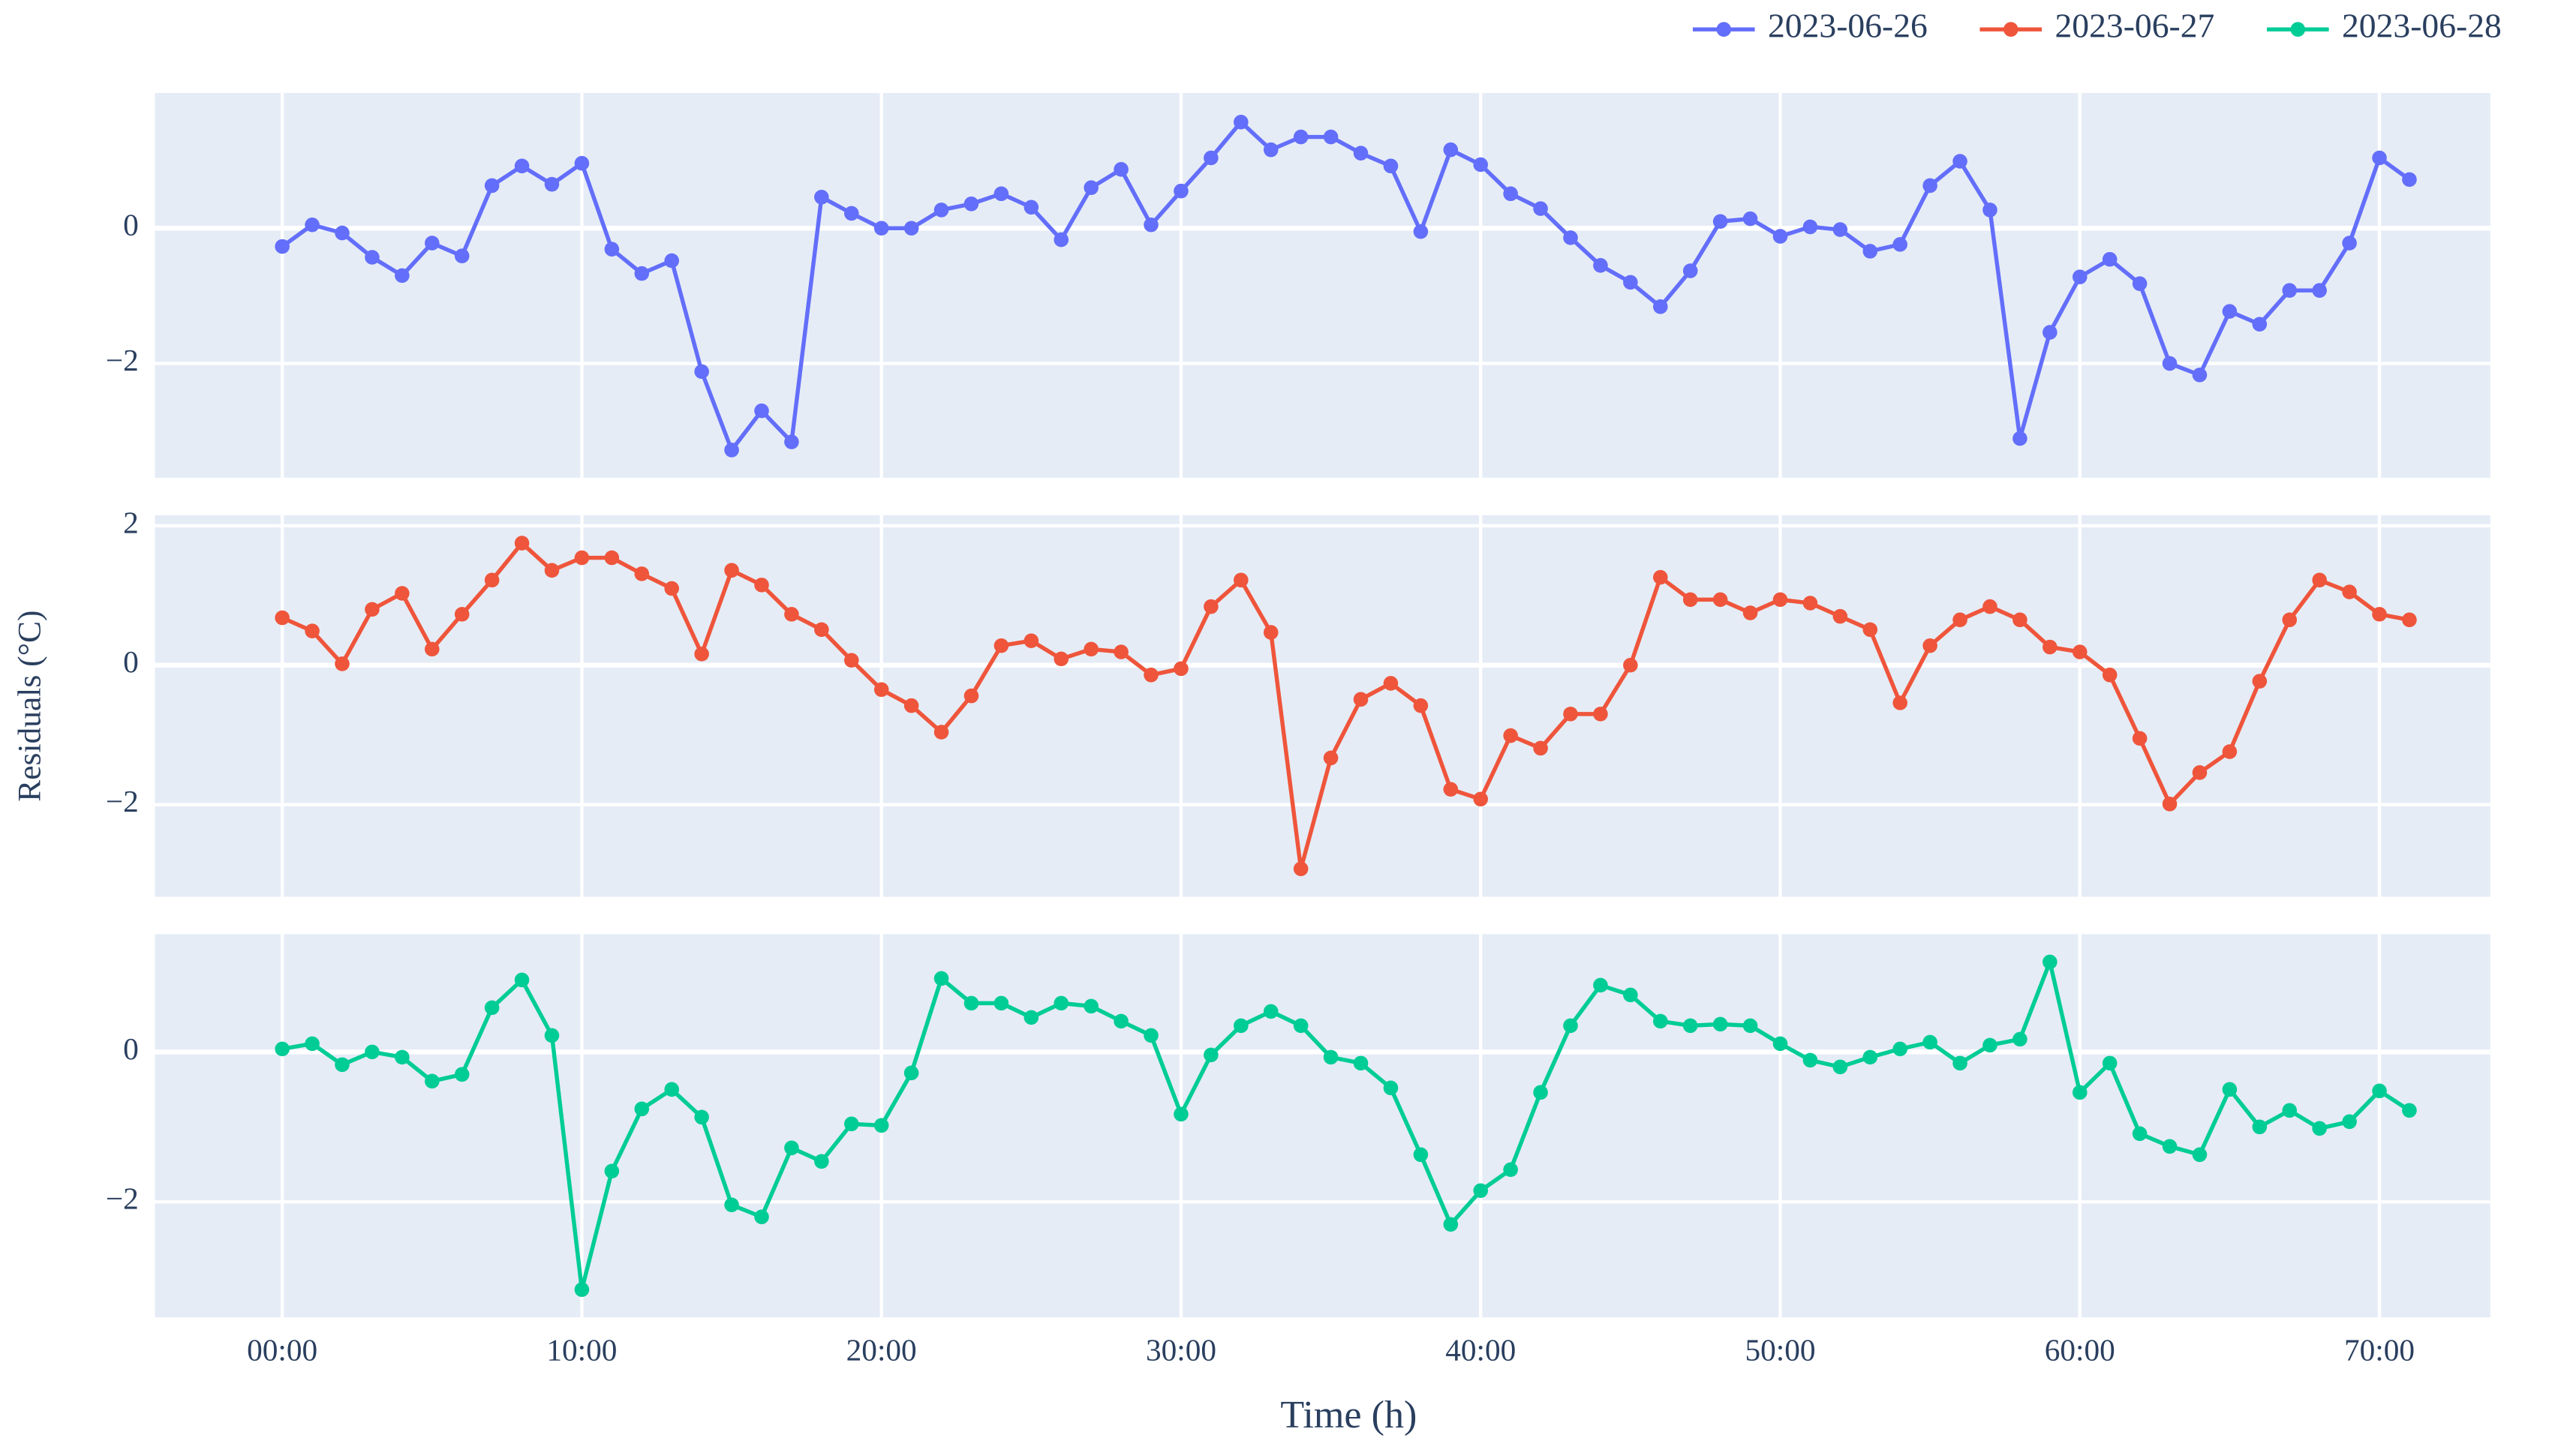 This screenshot has height=1456, width=2549. What do you see at coordinates (122, 360) in the screenshot?
I see `y-tick-label: −2` at bounding box center [122, 360].